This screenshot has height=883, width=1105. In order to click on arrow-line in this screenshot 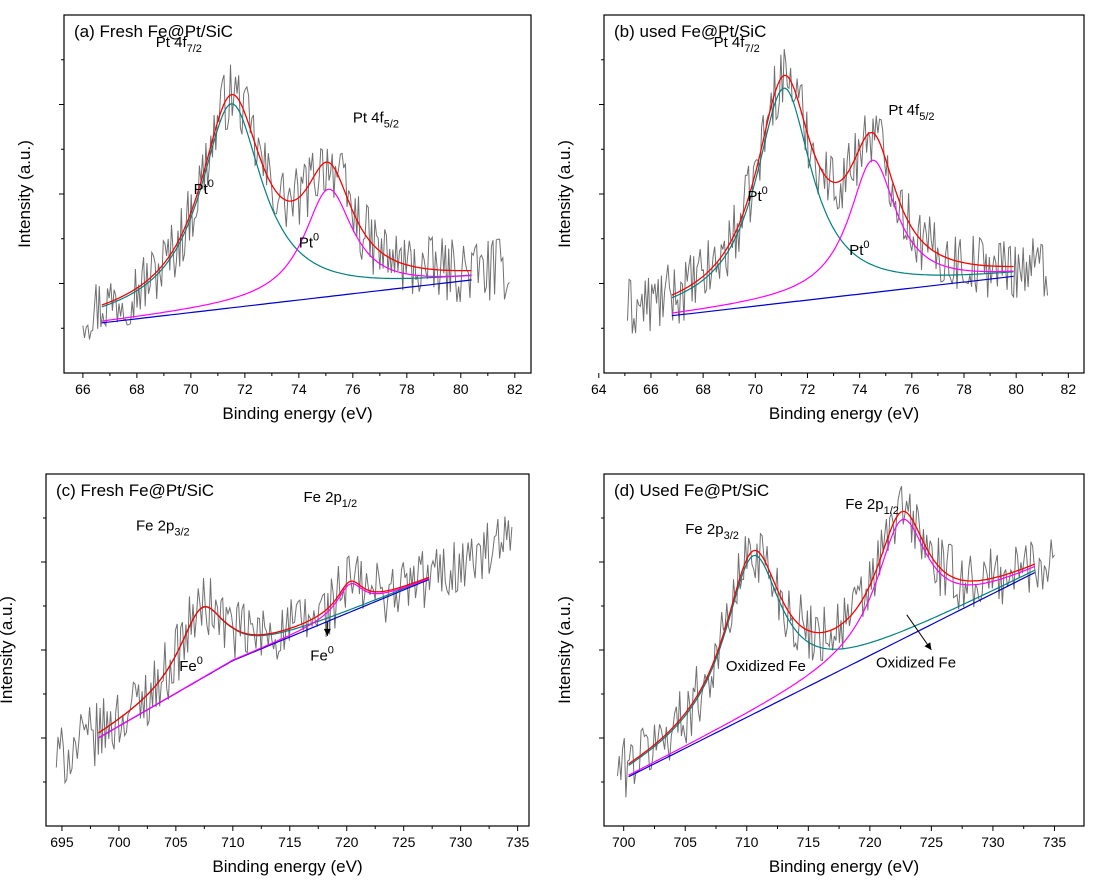, I will do `click(919, 632)`.